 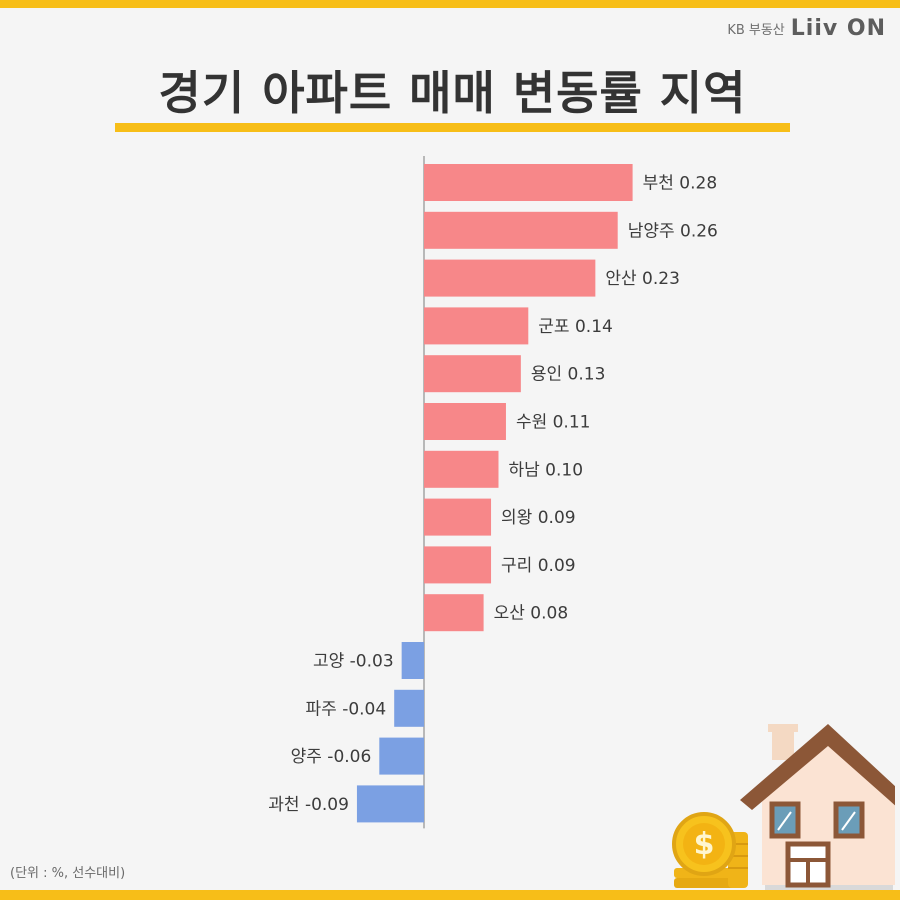 I want to click on bar-하남, so click(x=461, y=469).